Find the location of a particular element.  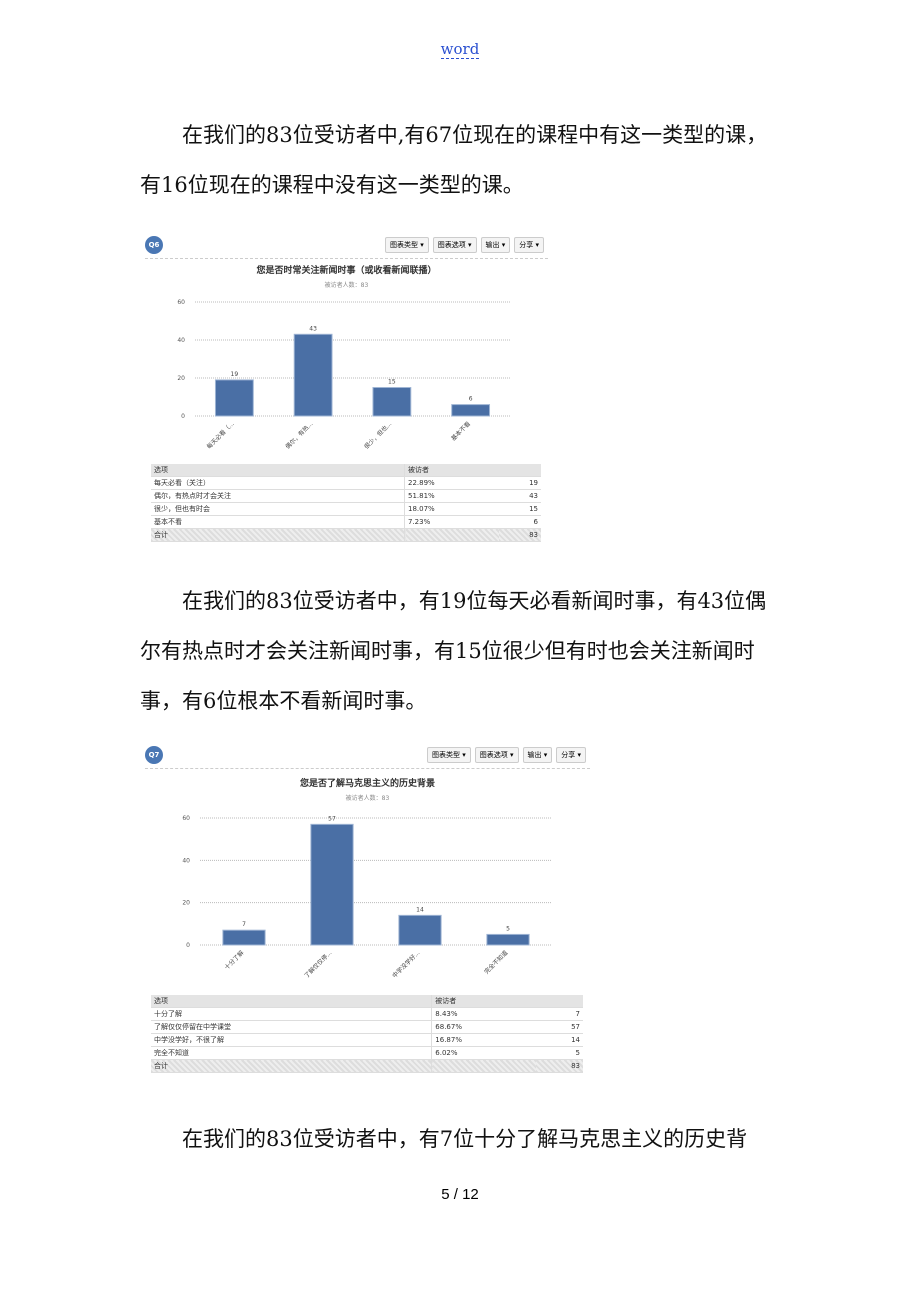

badge: Q6 is located at coordinates (154, 245).